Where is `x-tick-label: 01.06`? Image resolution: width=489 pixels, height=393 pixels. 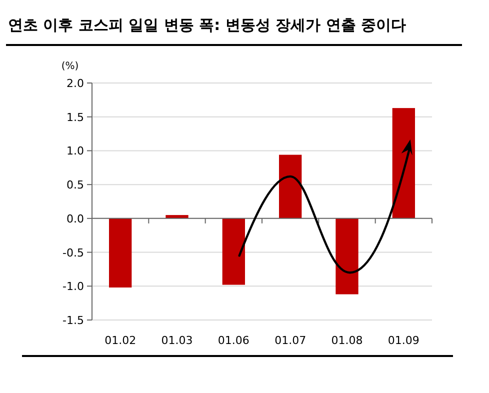 x-tick-label: 01.06 is located at coordinates (234, 340).